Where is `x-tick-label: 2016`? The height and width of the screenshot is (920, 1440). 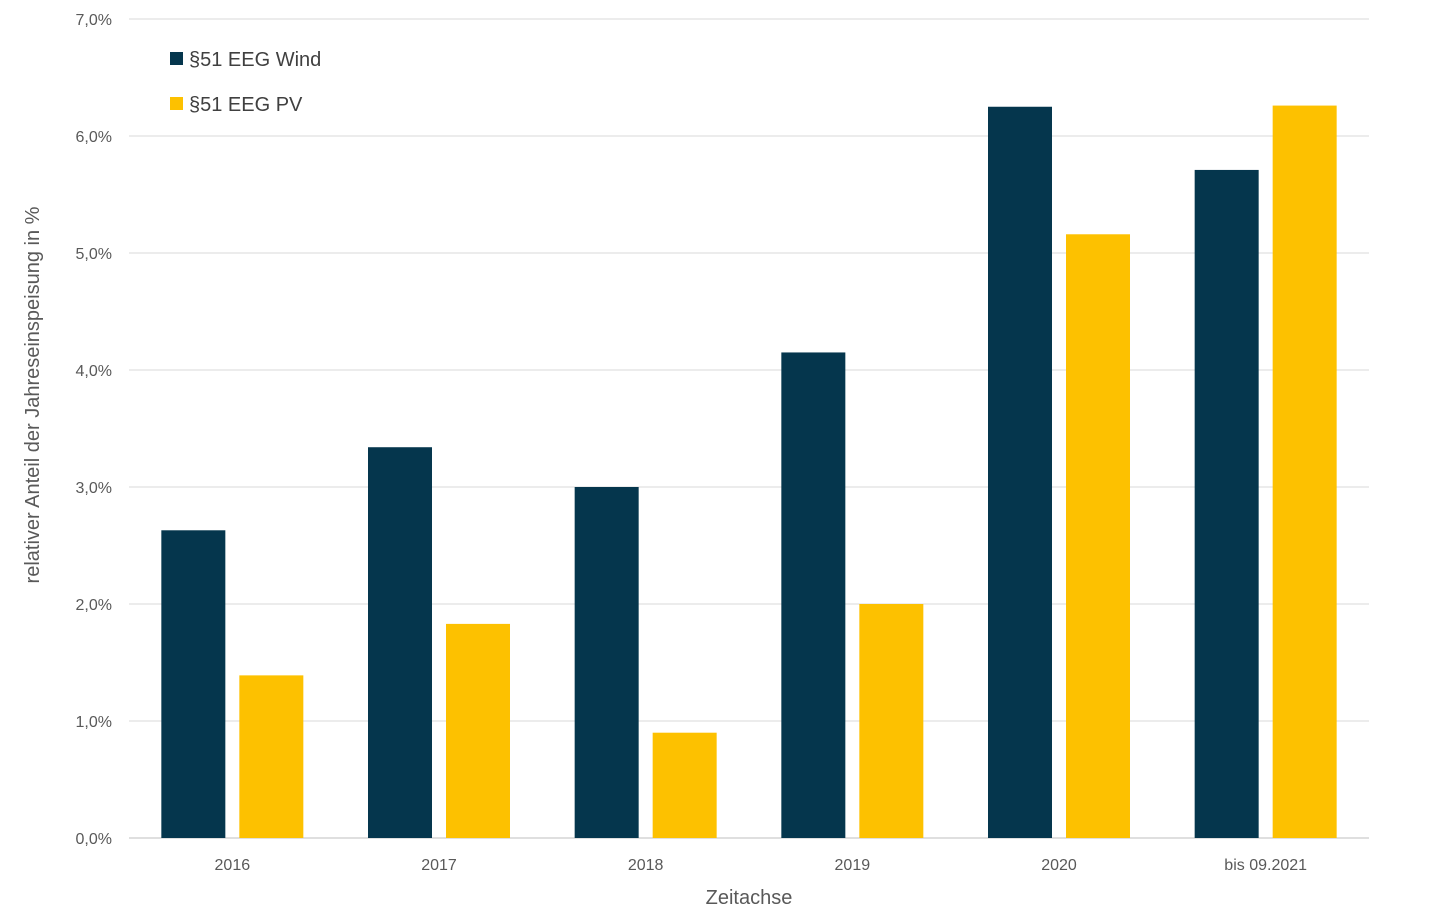
x-tick-label: 2016 is located at coordinates (233, 865).